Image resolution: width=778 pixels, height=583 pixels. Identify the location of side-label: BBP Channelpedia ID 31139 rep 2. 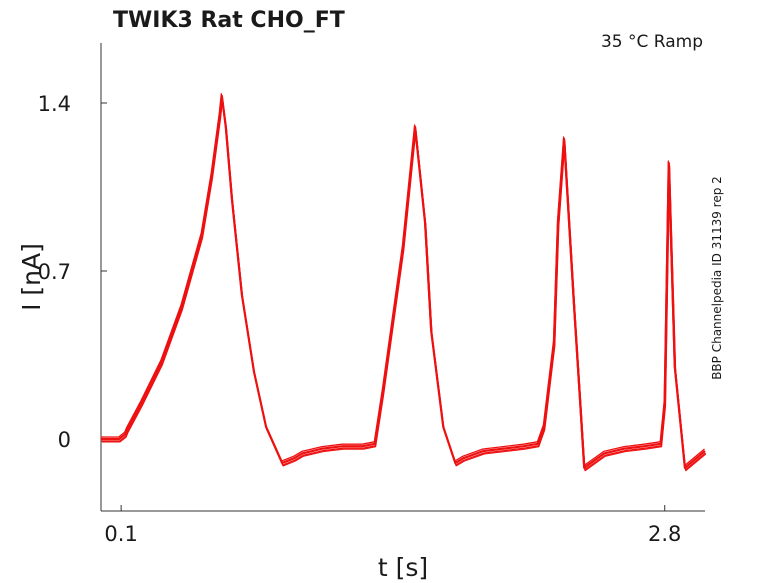
(717, 278).